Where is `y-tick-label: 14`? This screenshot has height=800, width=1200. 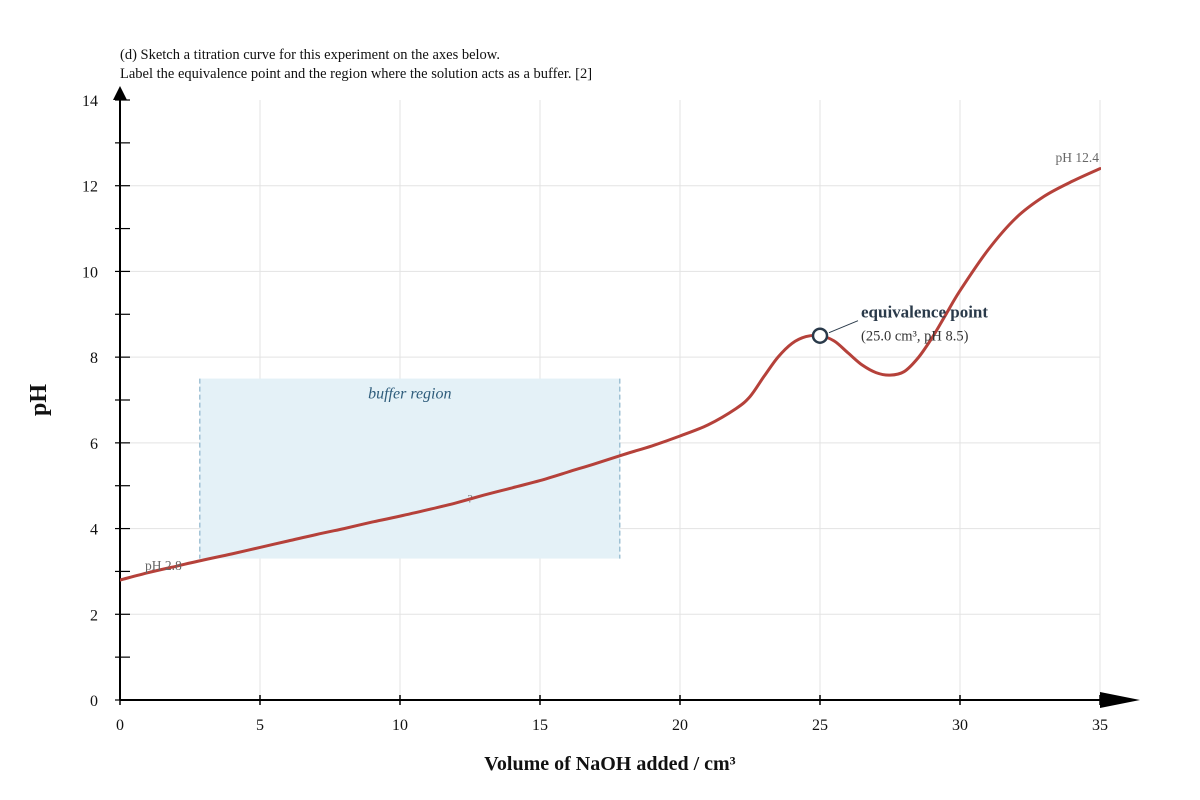
y-tick-label: 14 is located at coordinates (90, 101).